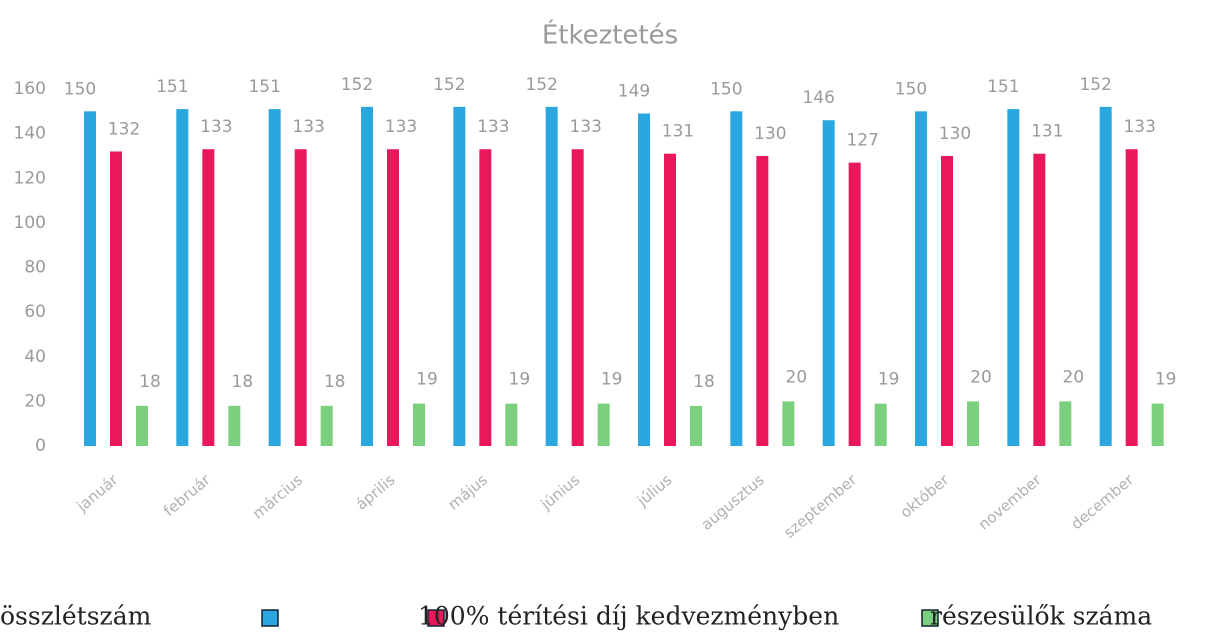  I want to click on x-tick-label: október, so click(925, 496).